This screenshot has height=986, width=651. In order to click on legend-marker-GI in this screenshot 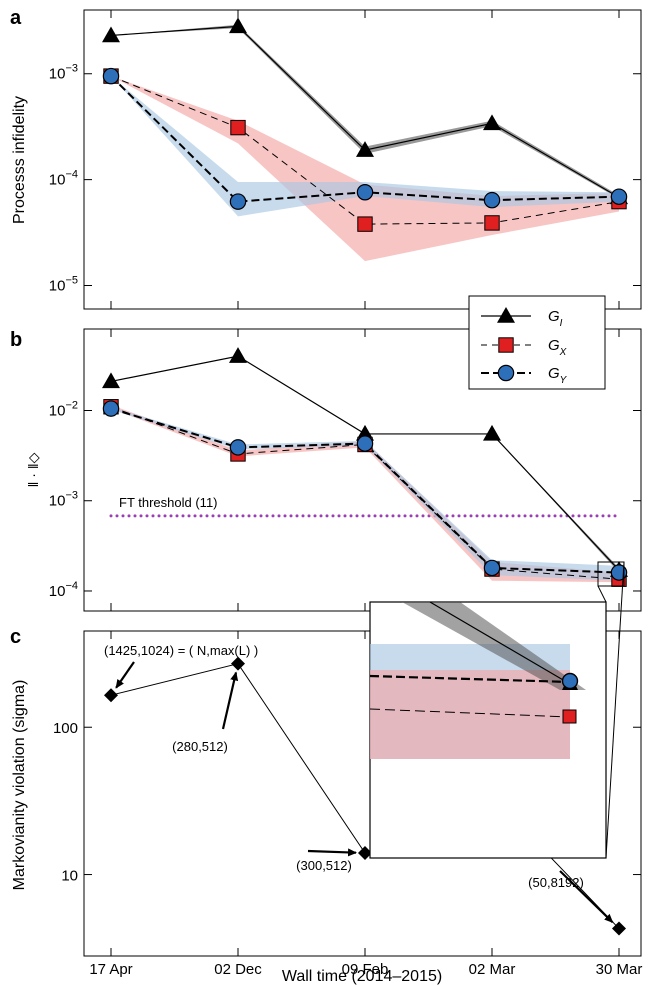, I will do `click(506, 315)`.